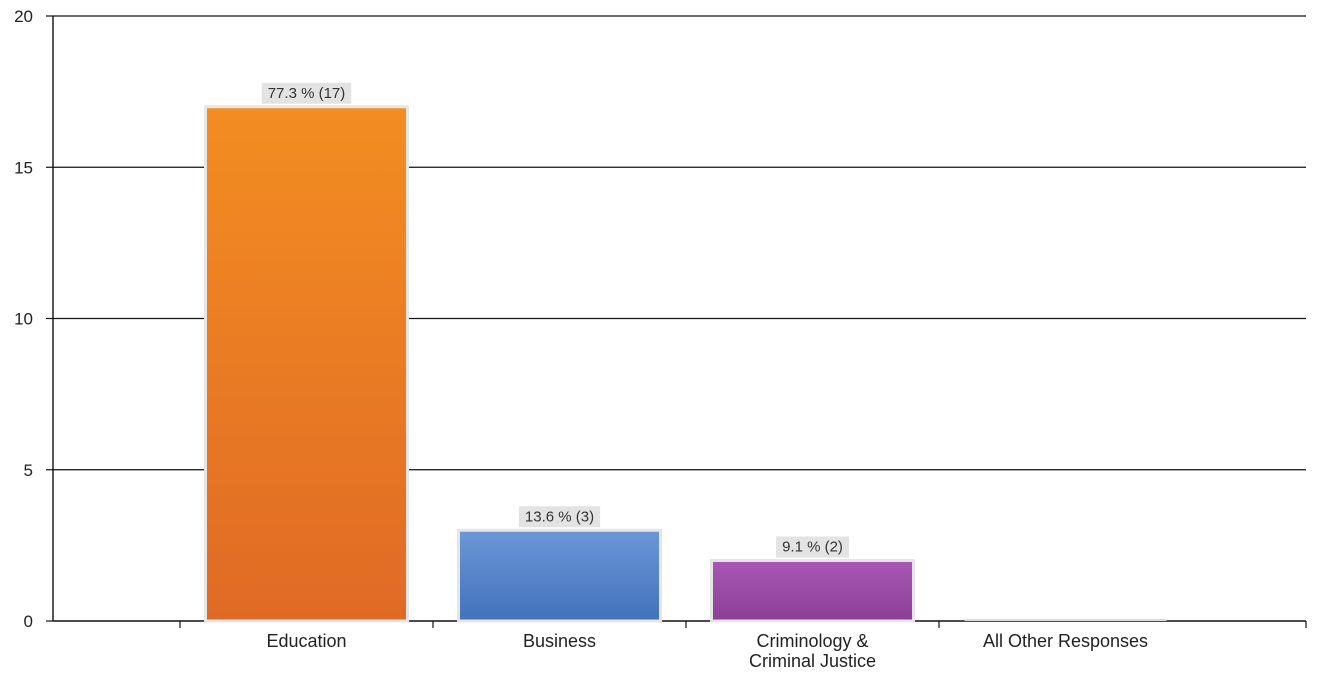 The image size is (1326, 676). What do you see at coordinates (23, 16) in the screenshot?
I see `y-tick-label: 20` at bounding box center [23, 16].